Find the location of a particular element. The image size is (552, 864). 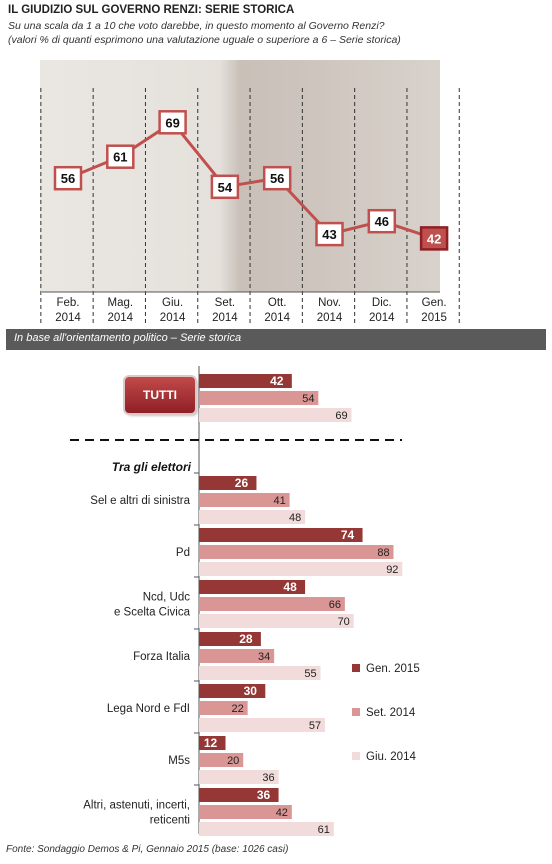

data-label: 69 is located at coordinates (172, 122).